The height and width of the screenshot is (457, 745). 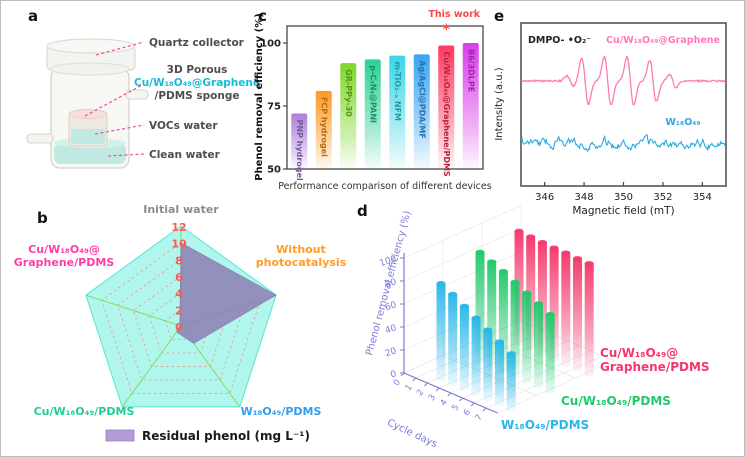 I want to click on bar-s2-day4, so click(x=554, y=304).